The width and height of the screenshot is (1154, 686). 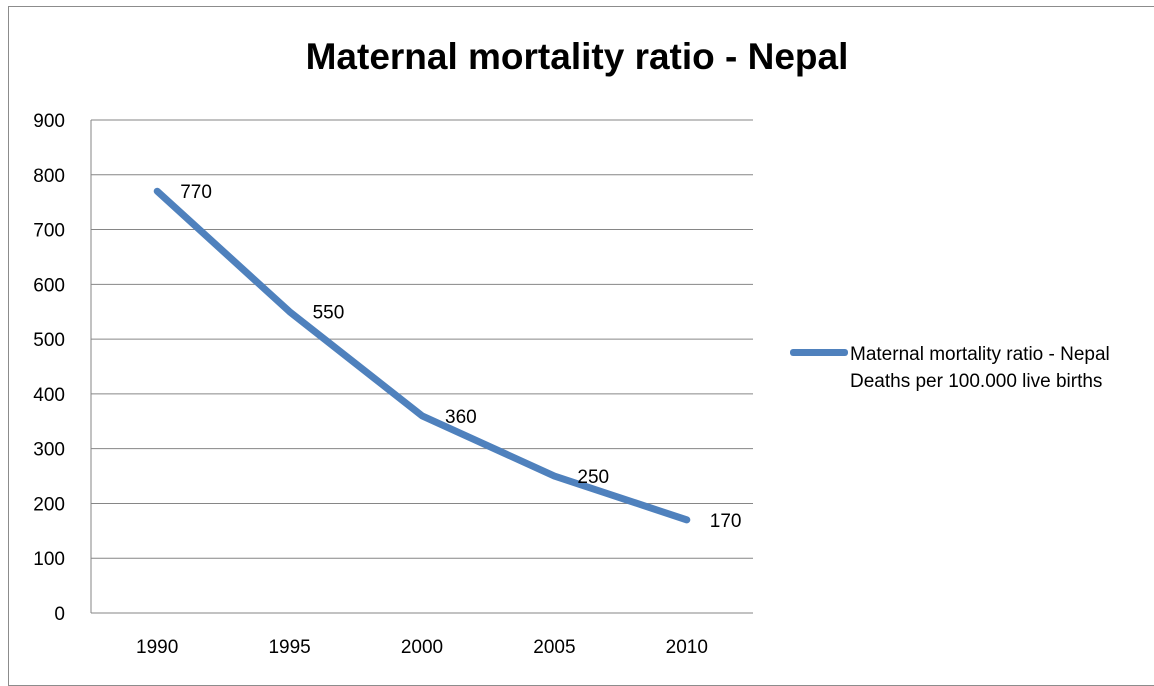 I want to click on y-tick-label: 300, so click(x=49, y=450).